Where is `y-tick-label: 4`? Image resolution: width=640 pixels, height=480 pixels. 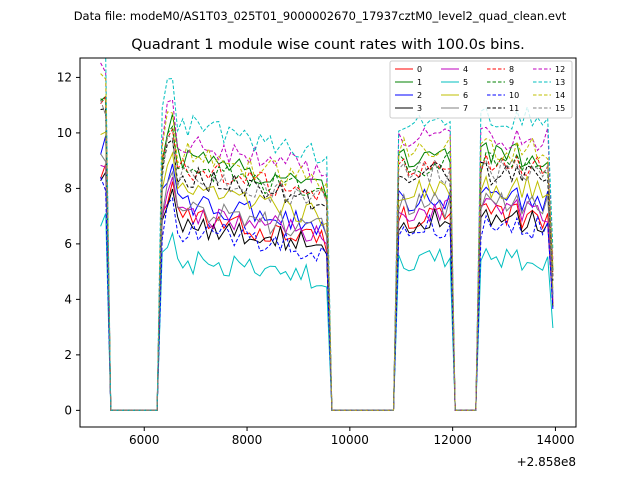 y-tick-label: 4 is located at coordinates (68, 299).